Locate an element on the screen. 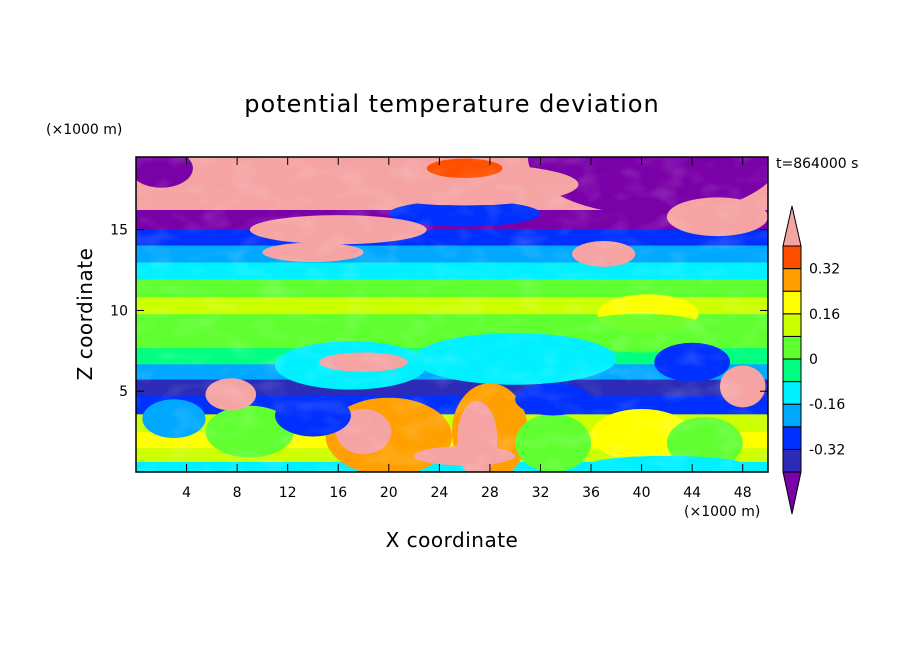 The width and height of the screenshot is (904, 654). x-tick-label: 48 is located at coordinates (743, 493).